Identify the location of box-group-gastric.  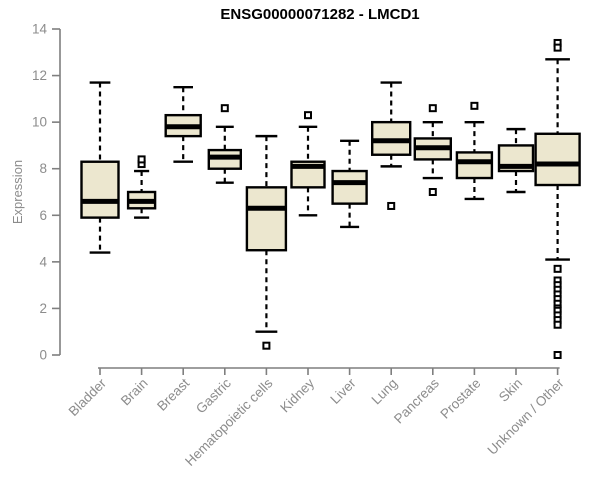
(225, 144).